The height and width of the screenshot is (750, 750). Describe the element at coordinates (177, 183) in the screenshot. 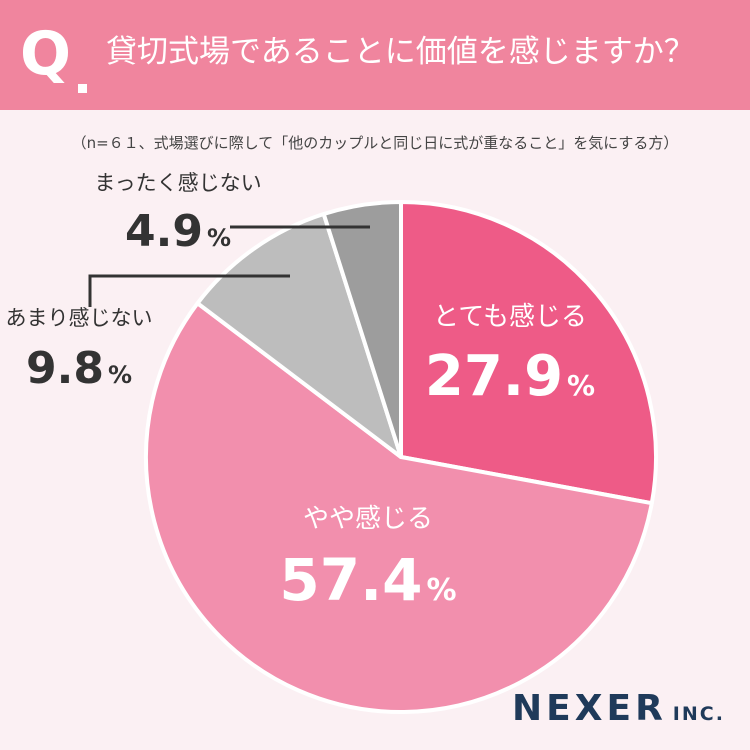

I see `slice-label-3: まったく感じない` at that location.